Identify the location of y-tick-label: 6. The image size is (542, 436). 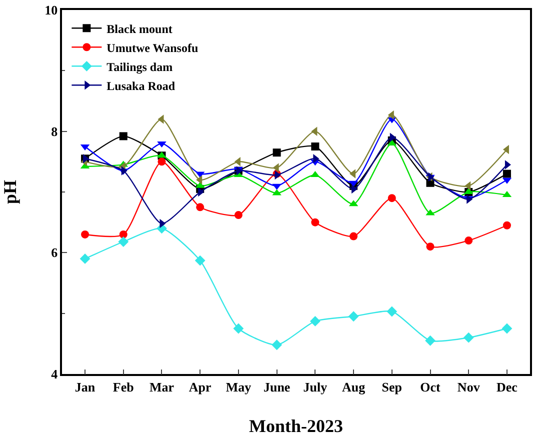
(54, 252).